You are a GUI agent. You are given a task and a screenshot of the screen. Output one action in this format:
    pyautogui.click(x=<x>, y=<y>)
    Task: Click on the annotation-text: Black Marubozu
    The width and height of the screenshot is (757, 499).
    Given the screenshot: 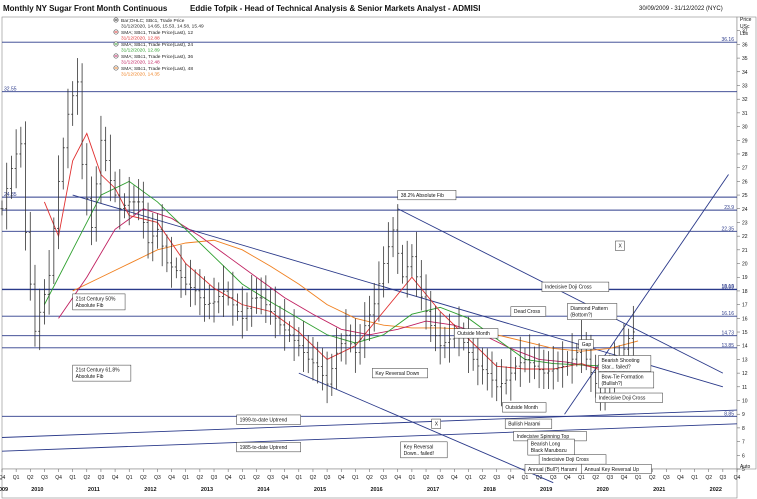 What is the action you would take?
    pyautogui.click(x=549, y=451)
    